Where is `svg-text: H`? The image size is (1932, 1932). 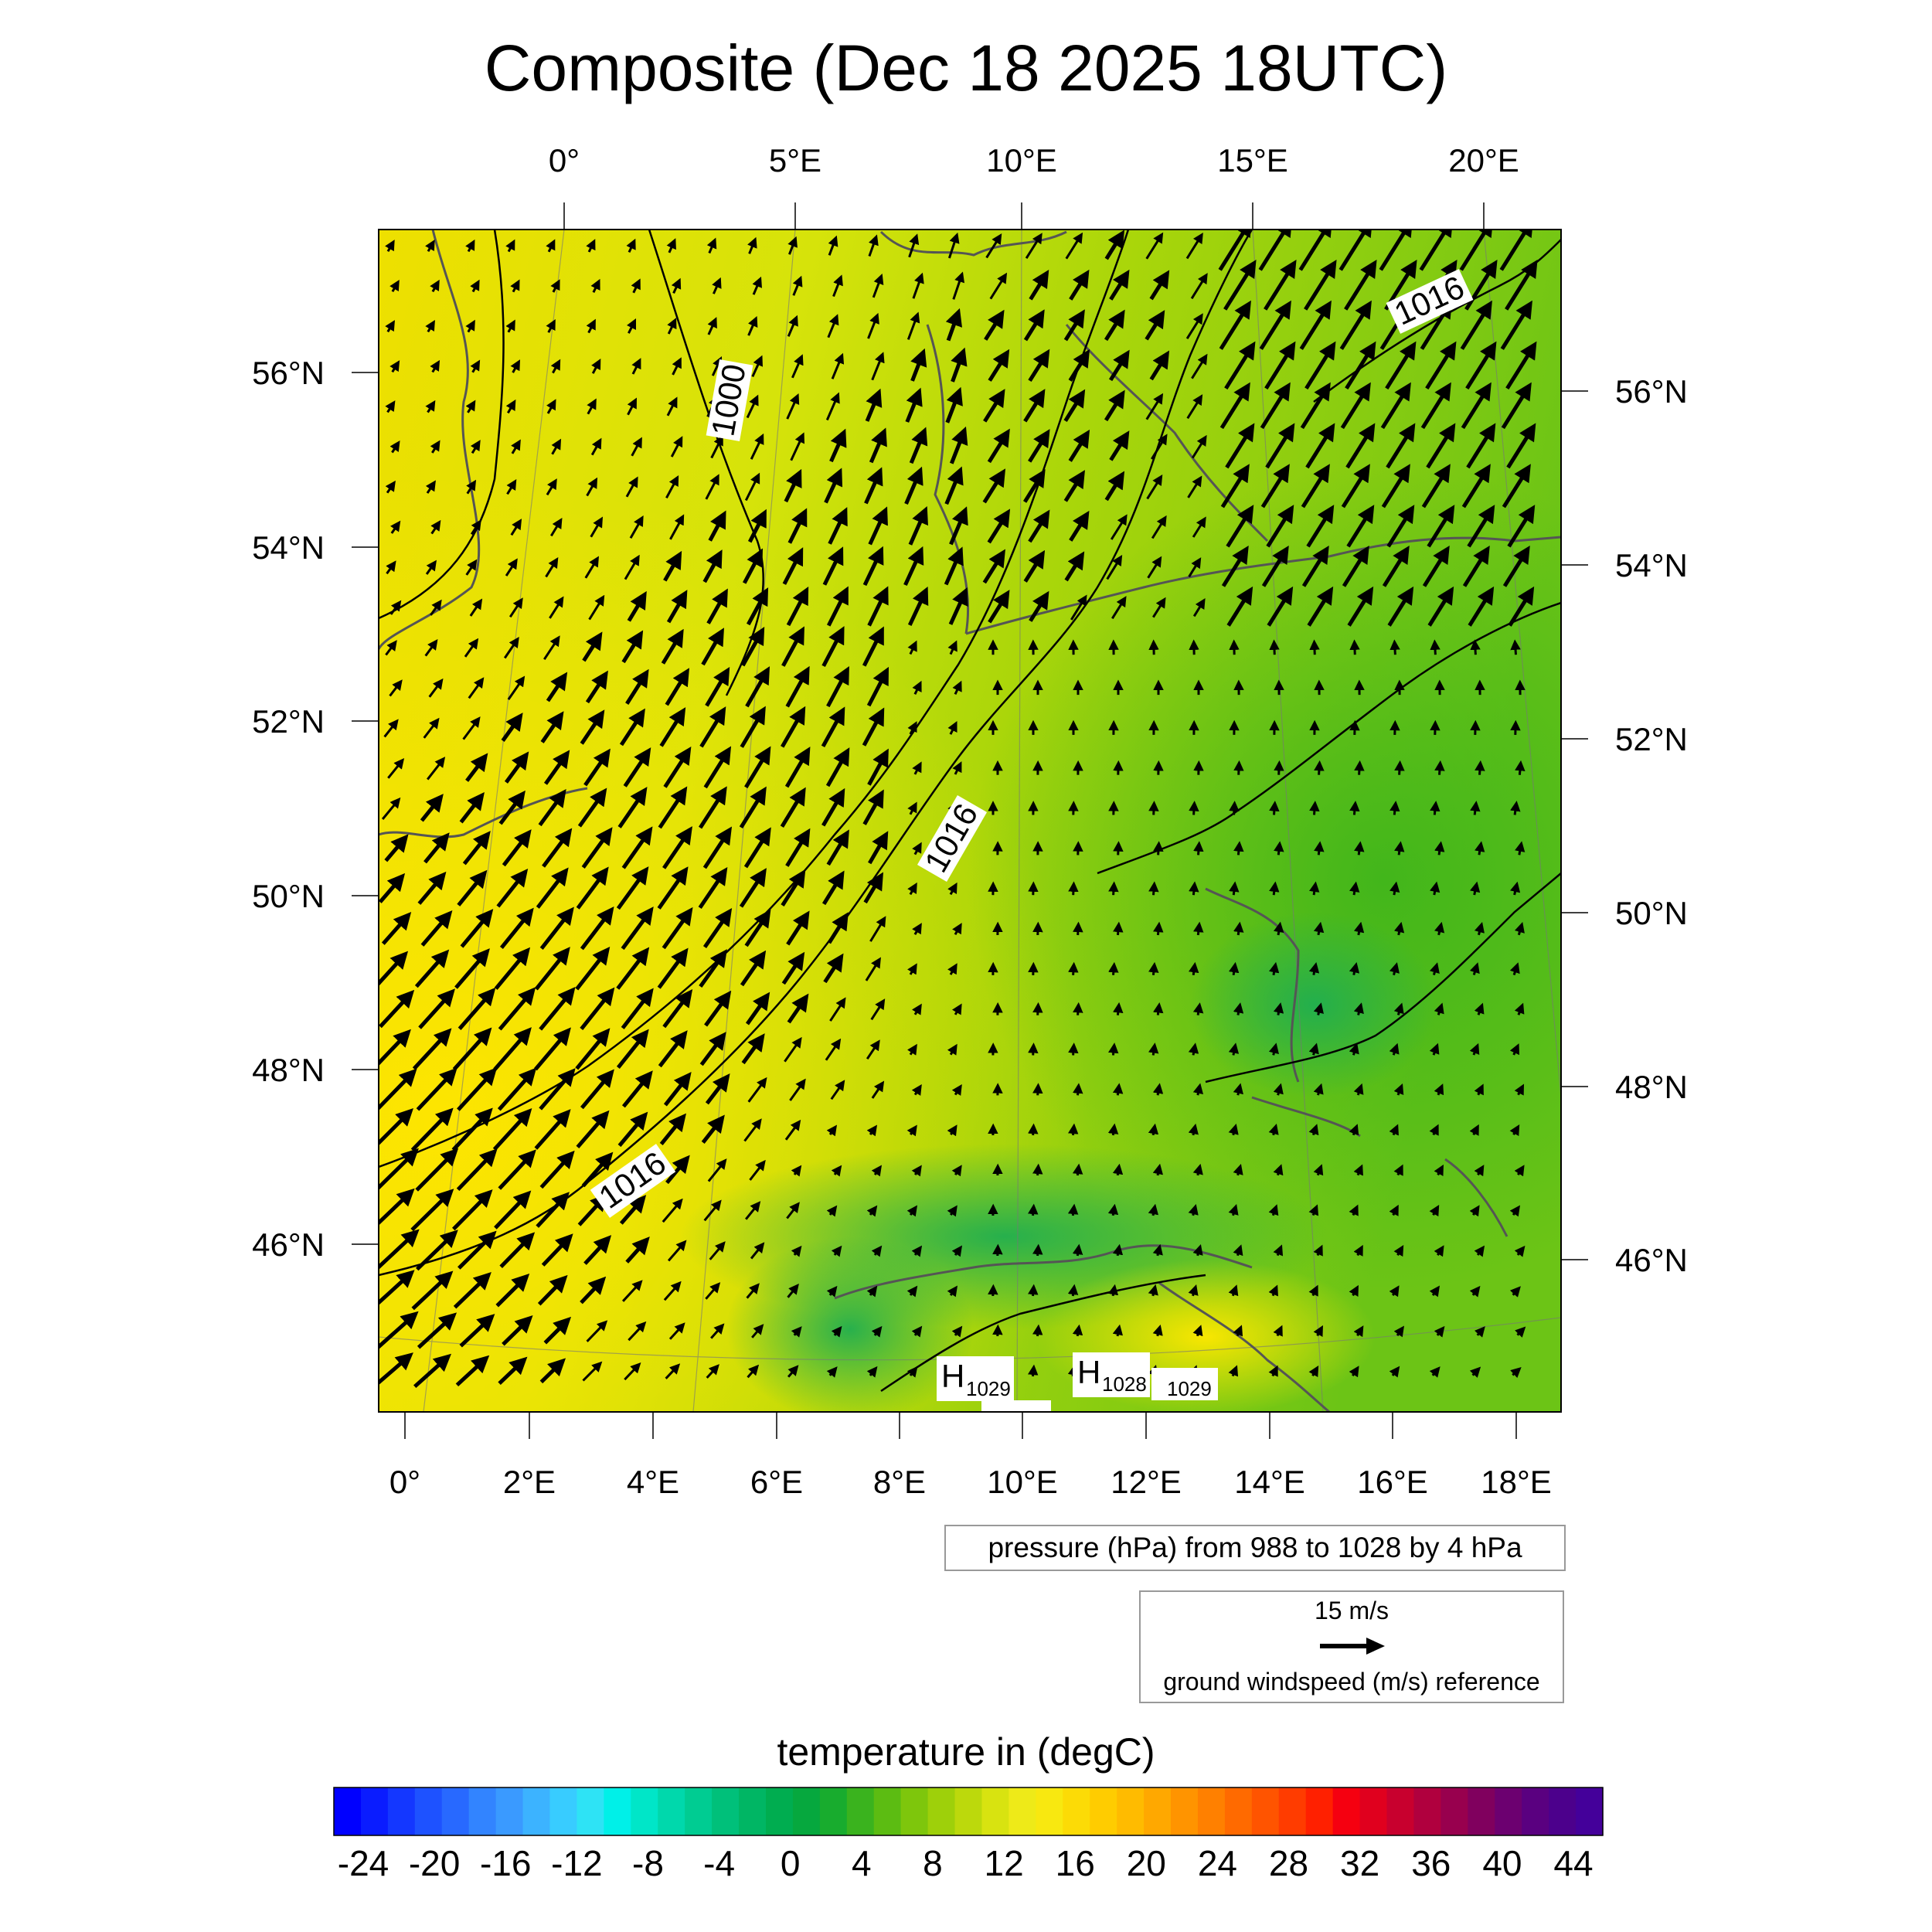
svg-text: H is located at coordinates (1088, 1372).